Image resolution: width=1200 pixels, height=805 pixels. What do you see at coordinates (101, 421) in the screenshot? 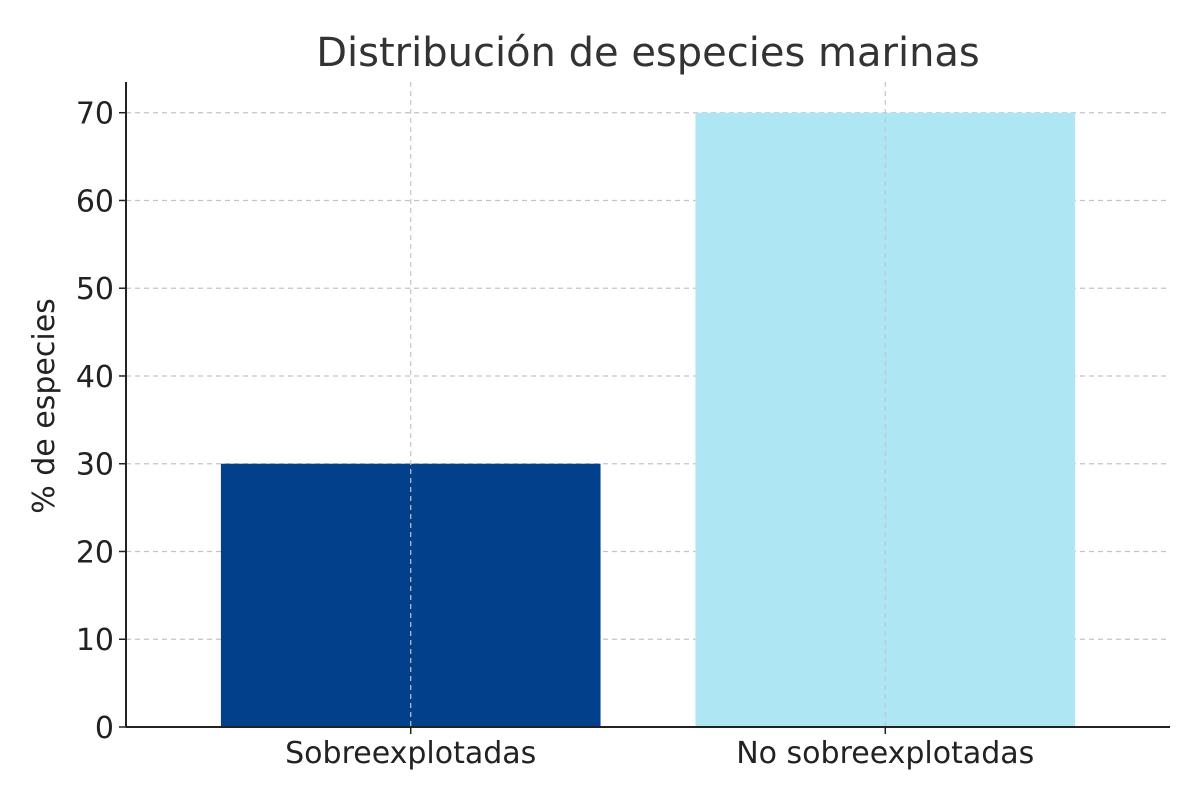
I see `y-tick-layer: 0 10 20 30 40 50 60 70` at bounding box center [101, 421].